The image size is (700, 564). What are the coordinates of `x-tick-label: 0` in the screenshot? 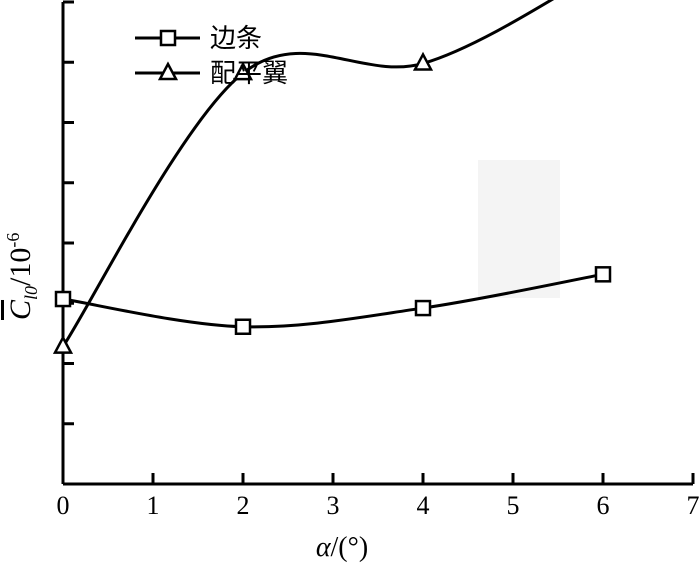 It's located at (63, 505).